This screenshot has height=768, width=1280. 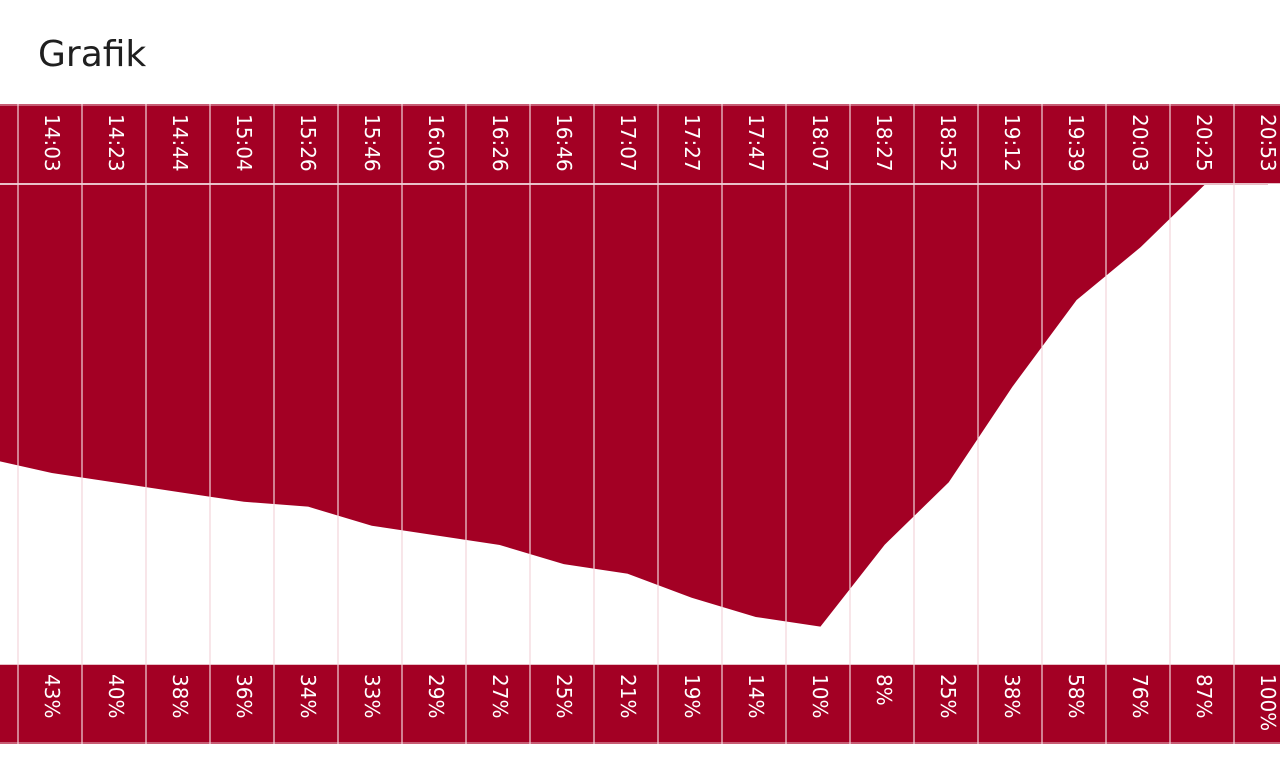 I want to click on value-data-label: 58%, so click(x=1076, y=696).